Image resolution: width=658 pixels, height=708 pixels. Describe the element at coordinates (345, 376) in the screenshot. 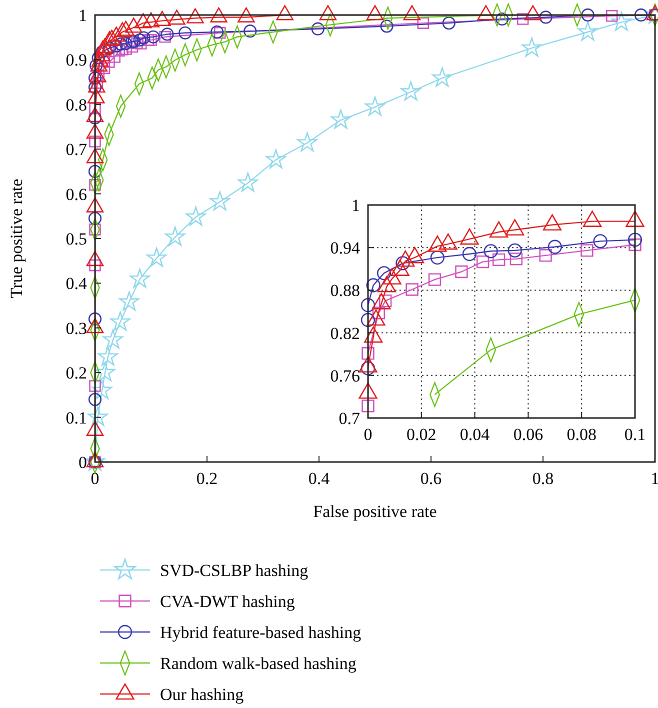

I see `y-tick-label: 0.76` at that location.